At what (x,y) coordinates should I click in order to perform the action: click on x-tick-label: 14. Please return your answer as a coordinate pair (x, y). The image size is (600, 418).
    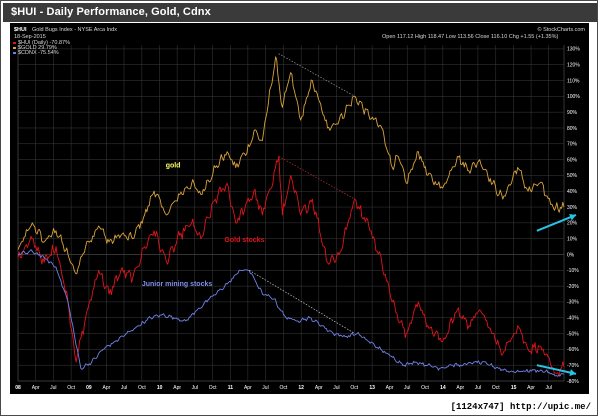
    Looking at the image, I should click on (443, 388).